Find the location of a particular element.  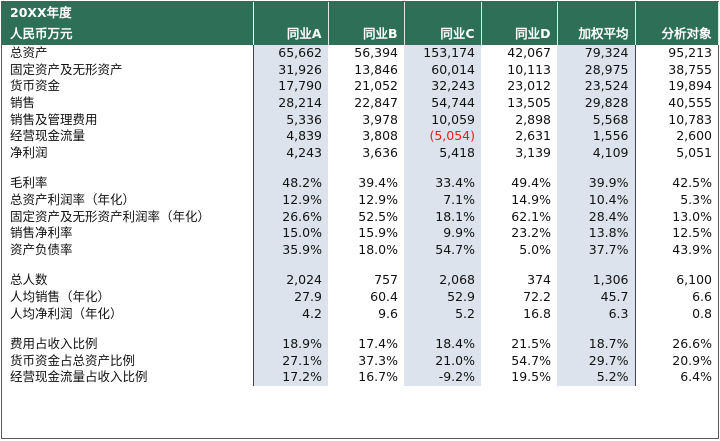

cell-peer-c: 18.1% is located at coordinates (442, 216).